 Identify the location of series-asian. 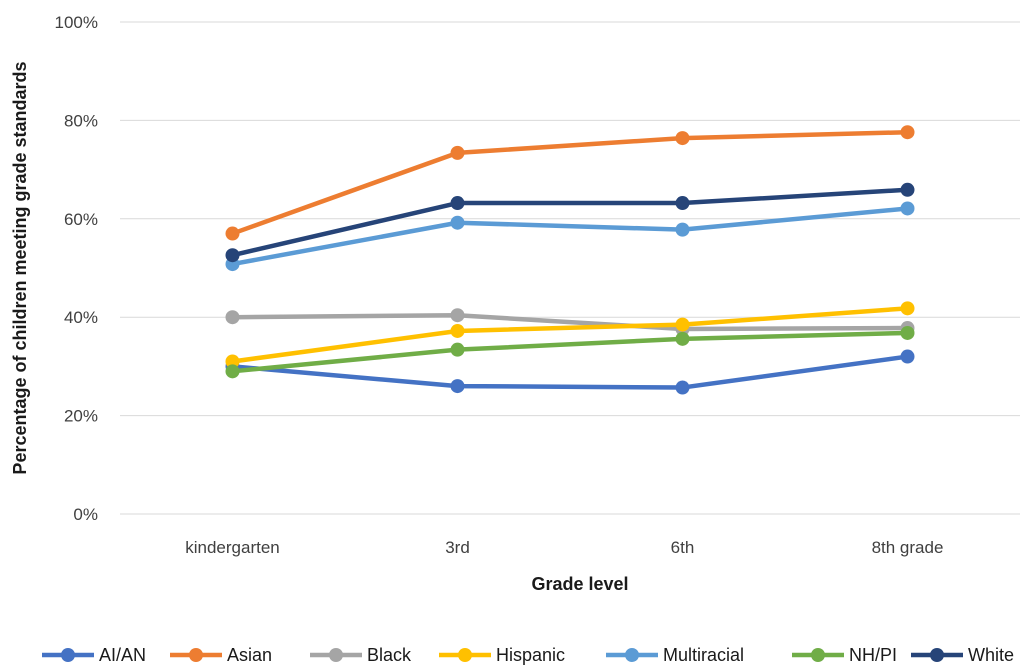
(570, 183).